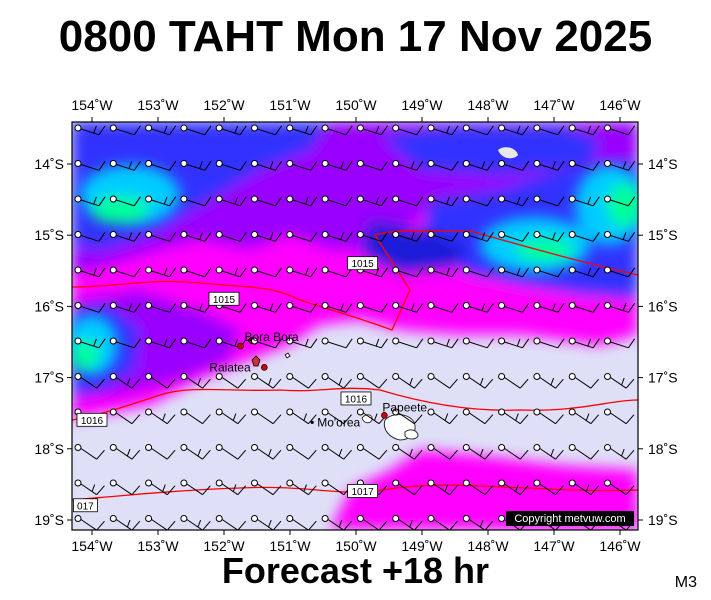 The height and width of the screenshot is (600, 711). I want to click on lat-label-right: 14˚S, so click(663, 164).